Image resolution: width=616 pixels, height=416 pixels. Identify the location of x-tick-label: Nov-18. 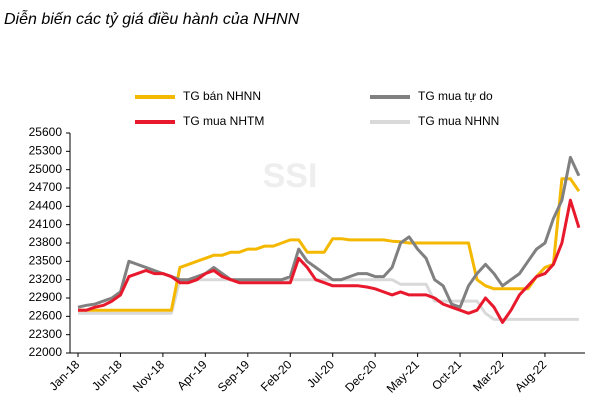
(148, 375).